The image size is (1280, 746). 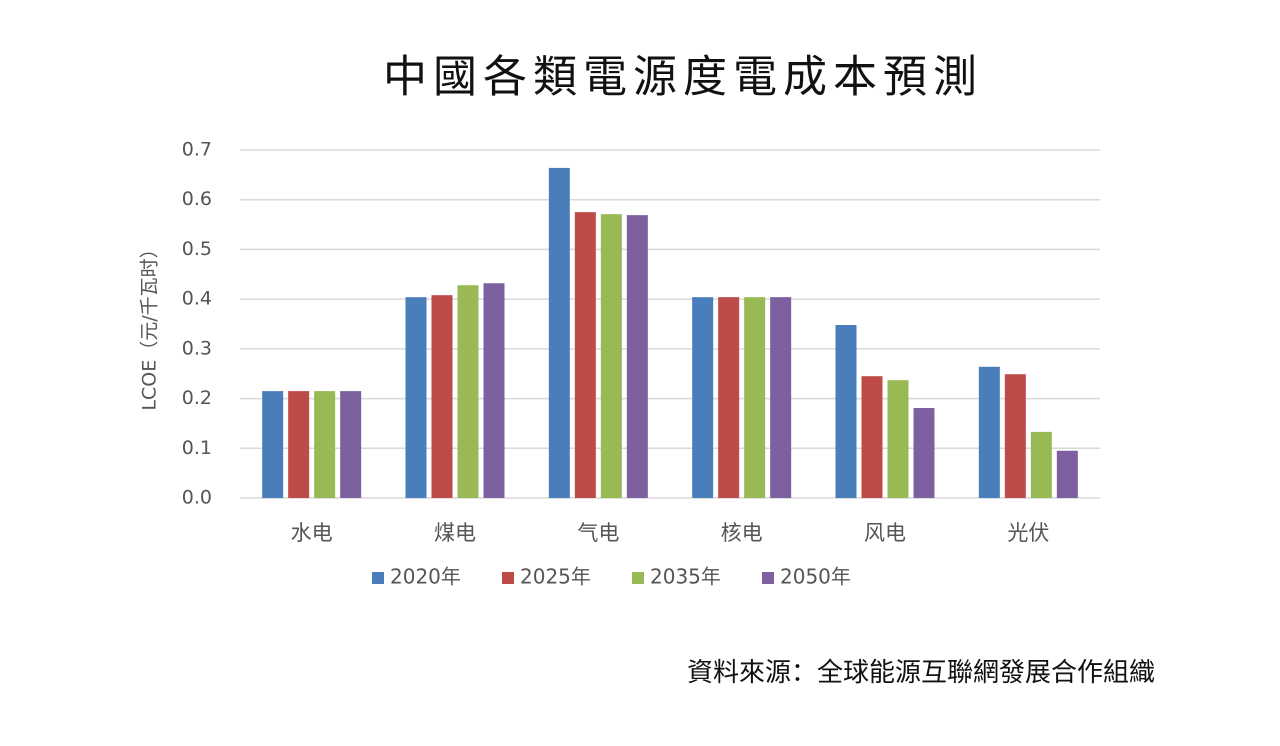 What do you see at coordinates (197, 249) in the screenshot?
I see `y-tick-label: 0.5` at bounding box center [197, 249].